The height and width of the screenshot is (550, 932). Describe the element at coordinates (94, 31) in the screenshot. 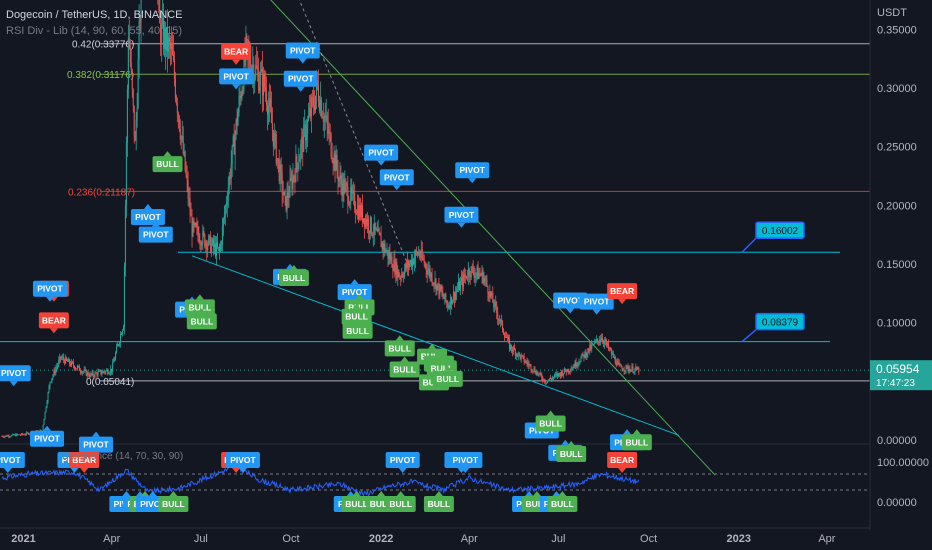

I see `indicator-title: RSI Div - Lib (14, 90, 60, 55, 40, 15)` at that location.